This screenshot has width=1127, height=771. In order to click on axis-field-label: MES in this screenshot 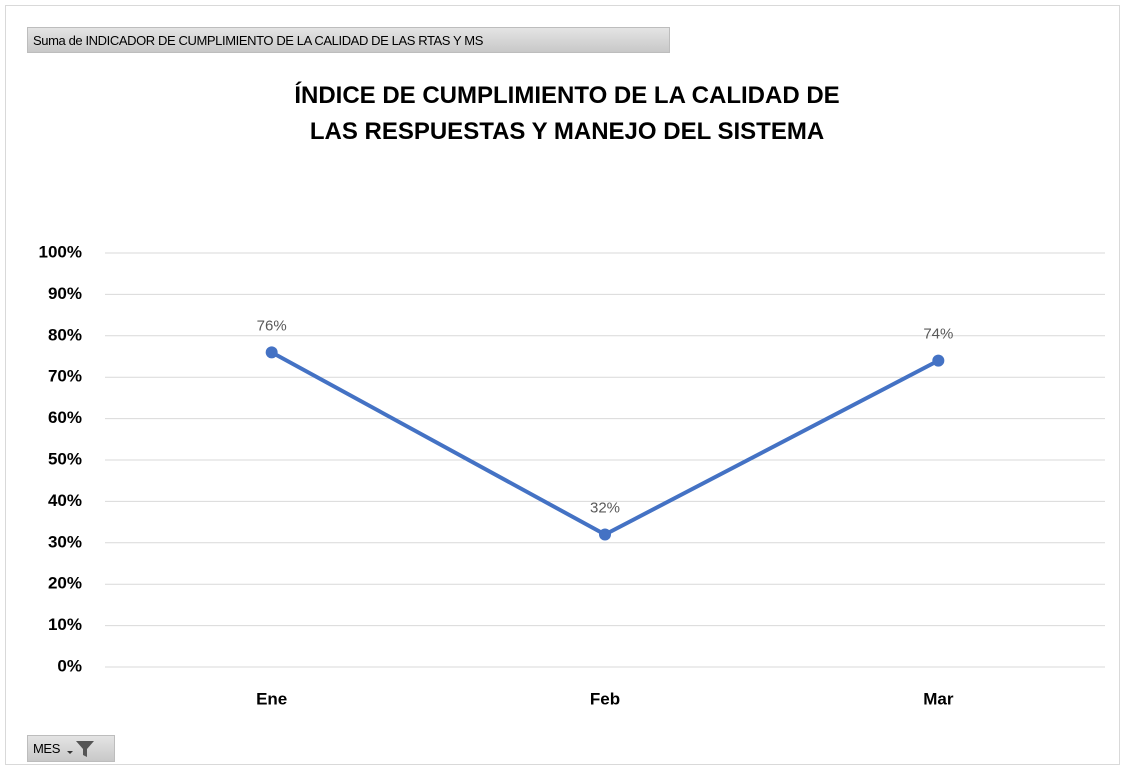, I will do `click(46, 748)`.